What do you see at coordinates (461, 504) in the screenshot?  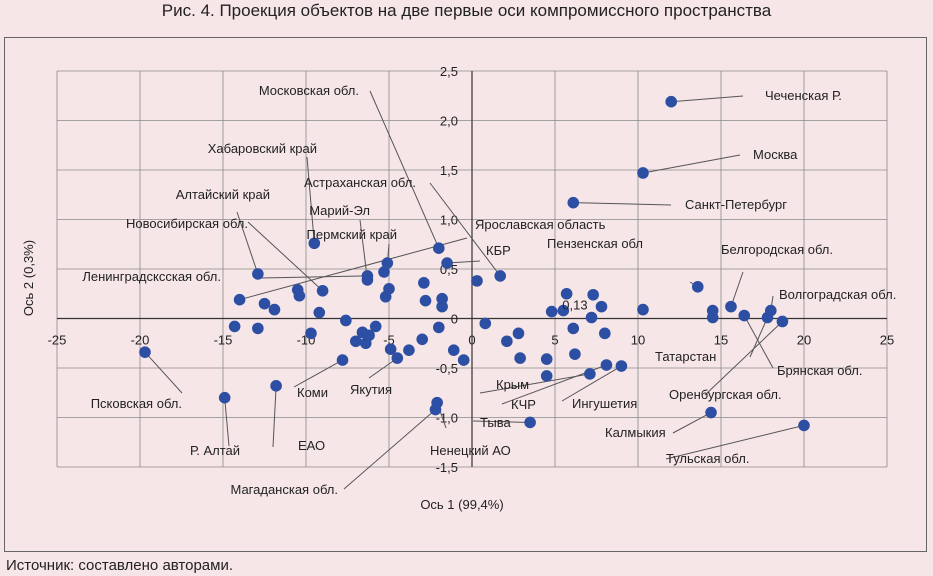 I see `x-axis-label: Ось 1 (99,4%)` at bounding box center [461, 504].